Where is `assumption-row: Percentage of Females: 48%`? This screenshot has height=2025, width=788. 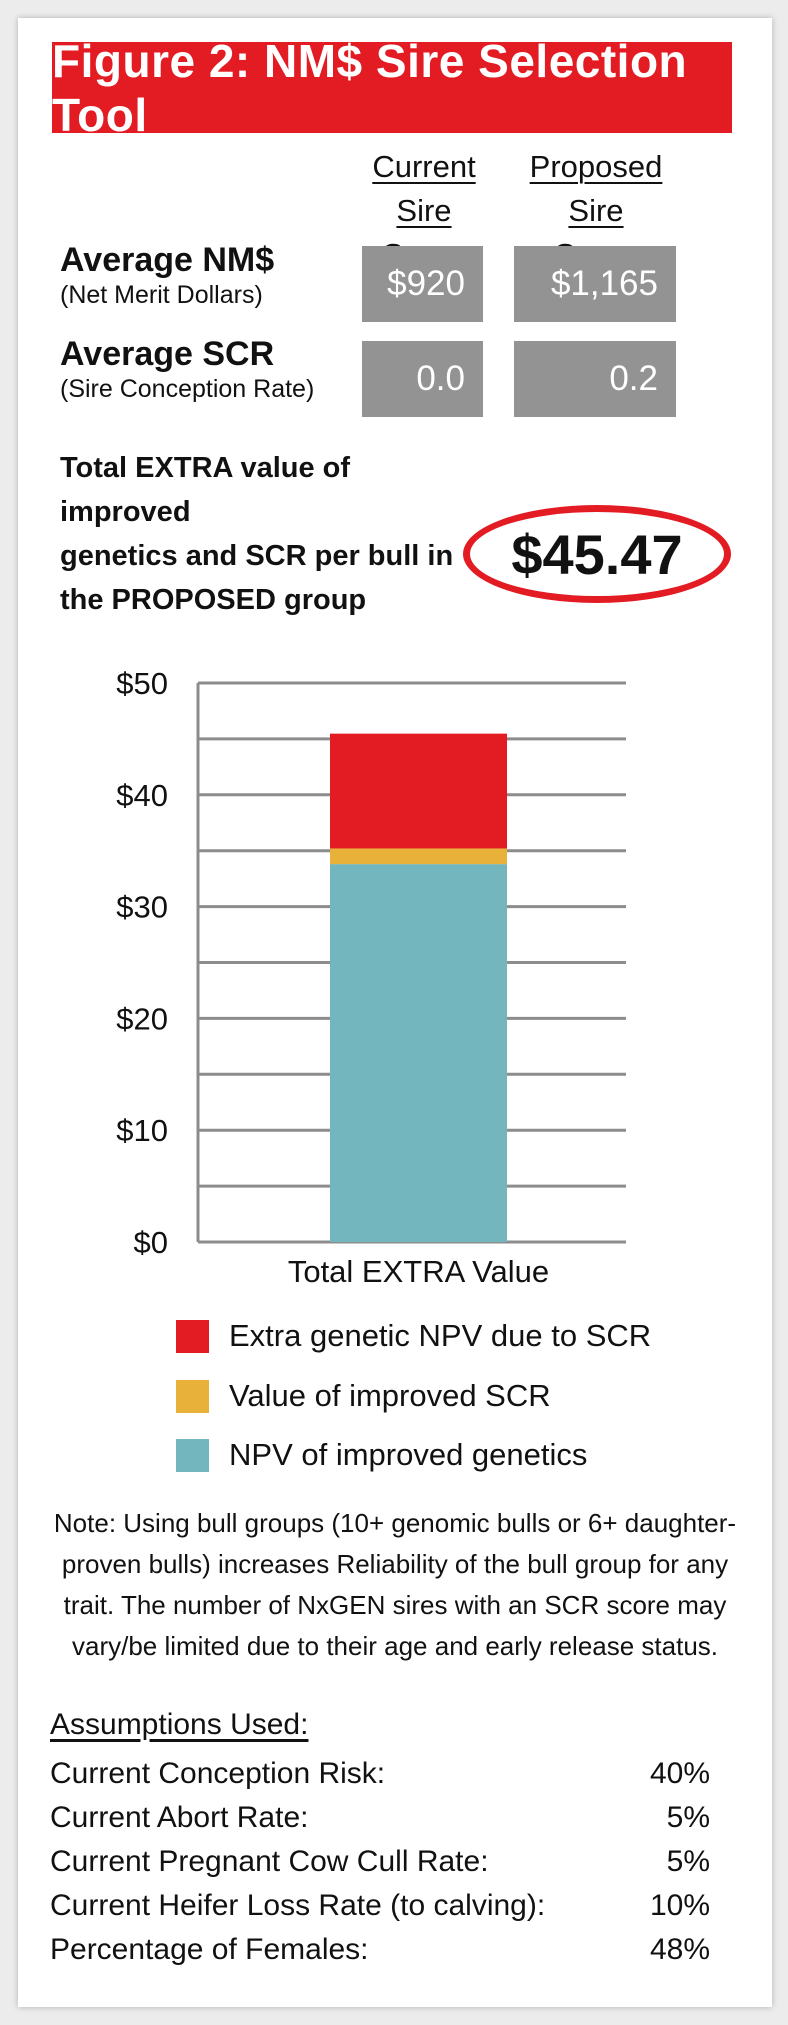 assumption-row: Percentage of Females: 48% is located at coordinates (380, 1955).